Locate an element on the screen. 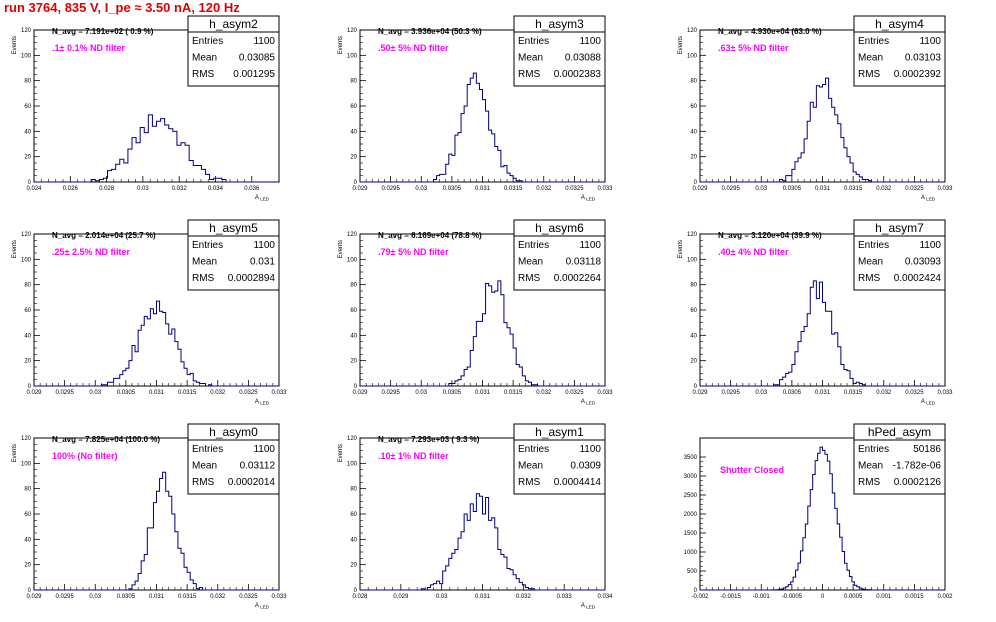 The width and height of the screenshot is (996, 622). x-tick-label: 0.033 is located at coordinates (565, 597).